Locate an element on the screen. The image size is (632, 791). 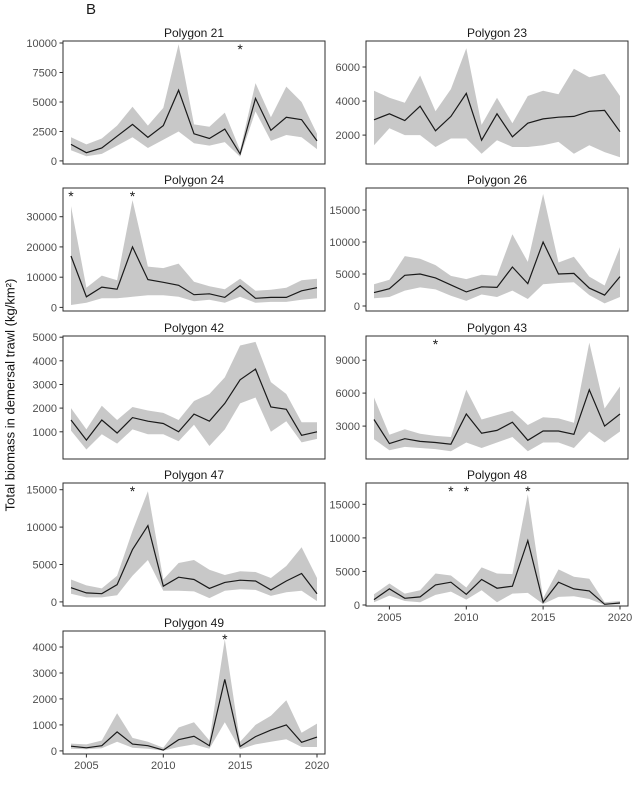
panel-title: Polygon 21 is located at coordinates (194, 33).